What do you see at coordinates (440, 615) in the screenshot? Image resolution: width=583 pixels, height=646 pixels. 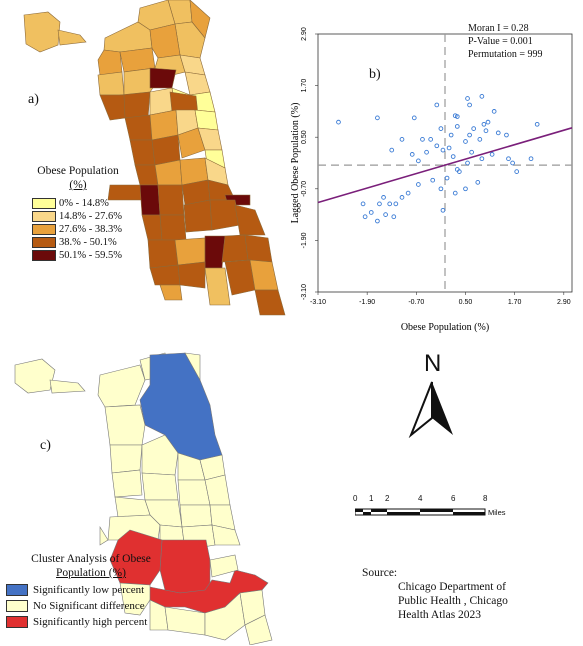 I see `source-line: Health Atlas 2023` at bounding box center [440, 615].